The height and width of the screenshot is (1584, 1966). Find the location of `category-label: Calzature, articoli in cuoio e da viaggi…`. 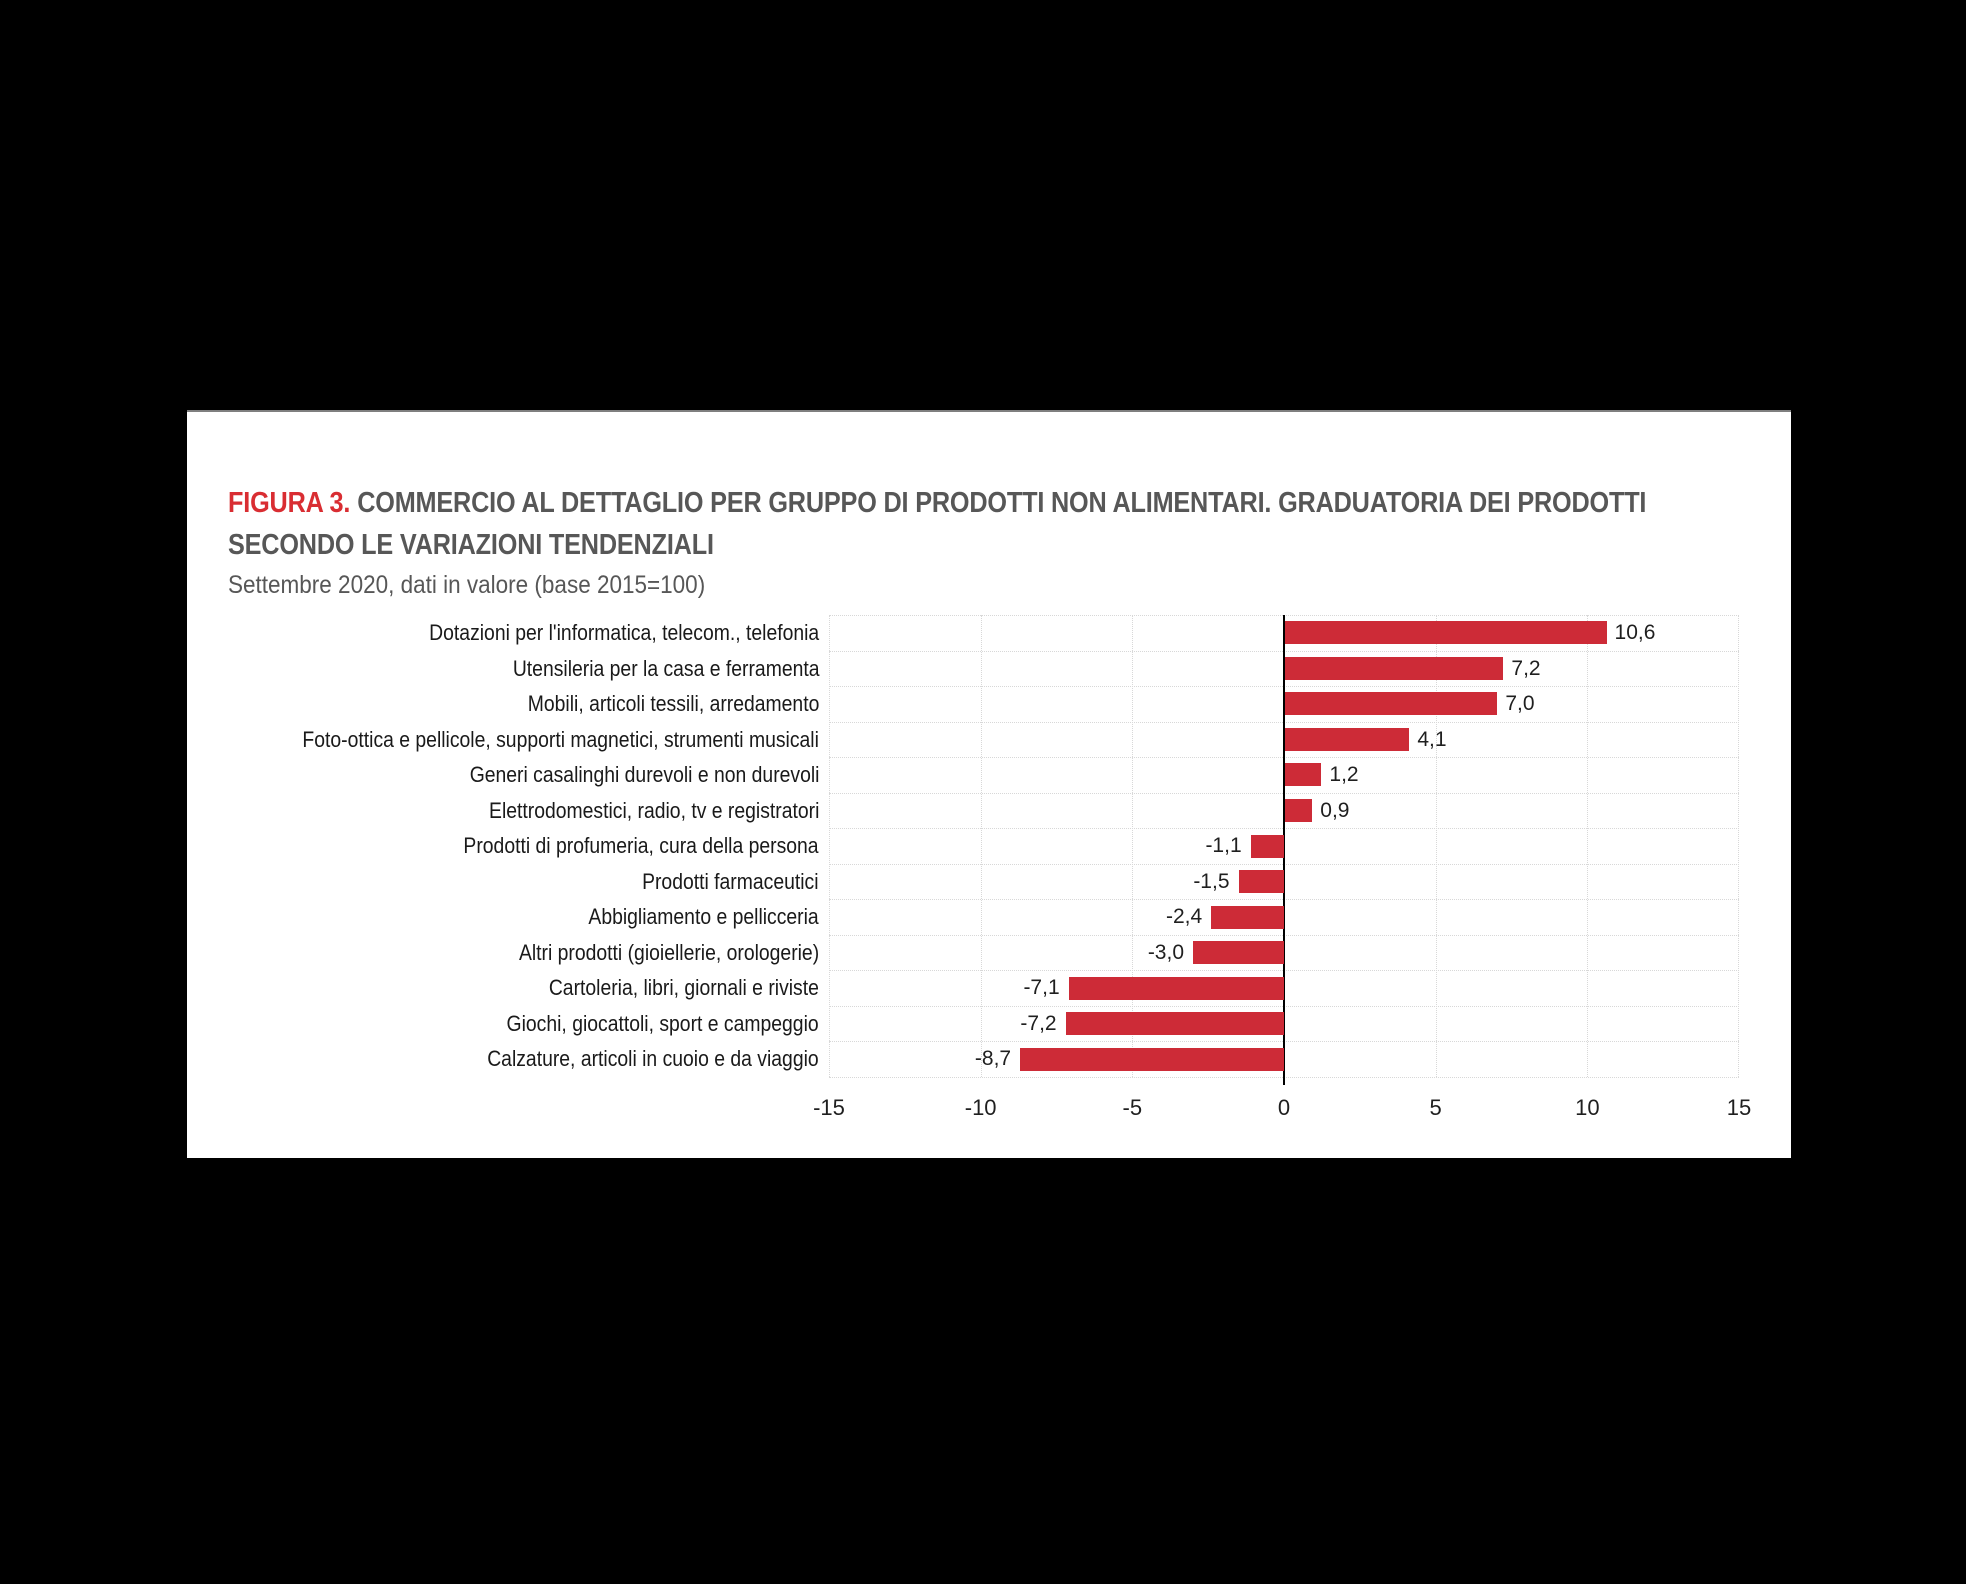

category-label: Calzature, articoli in cuoio e da viaggi… is located at coordinates (653, 1059).